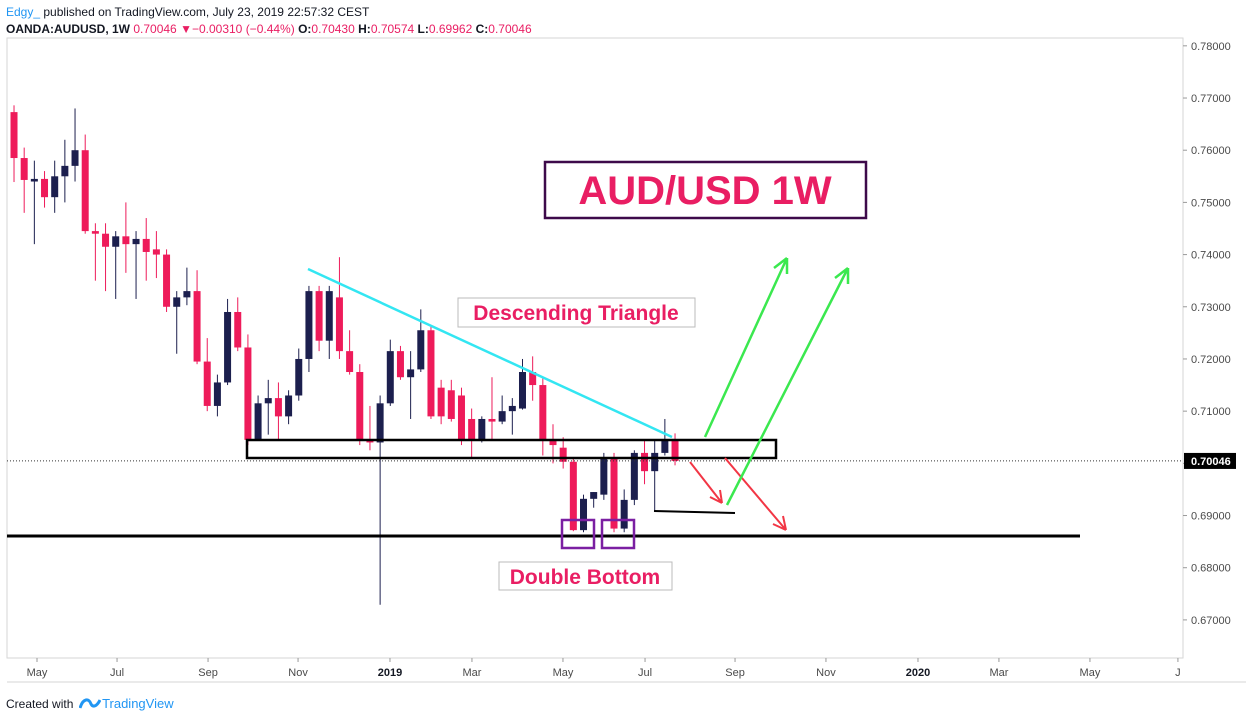 The height and width of the screenshot is (720, 1246). What do you see at coordinates (138, 703) in the screenshot?
I see `brand: TradingView` at bounding box center [138, 703].